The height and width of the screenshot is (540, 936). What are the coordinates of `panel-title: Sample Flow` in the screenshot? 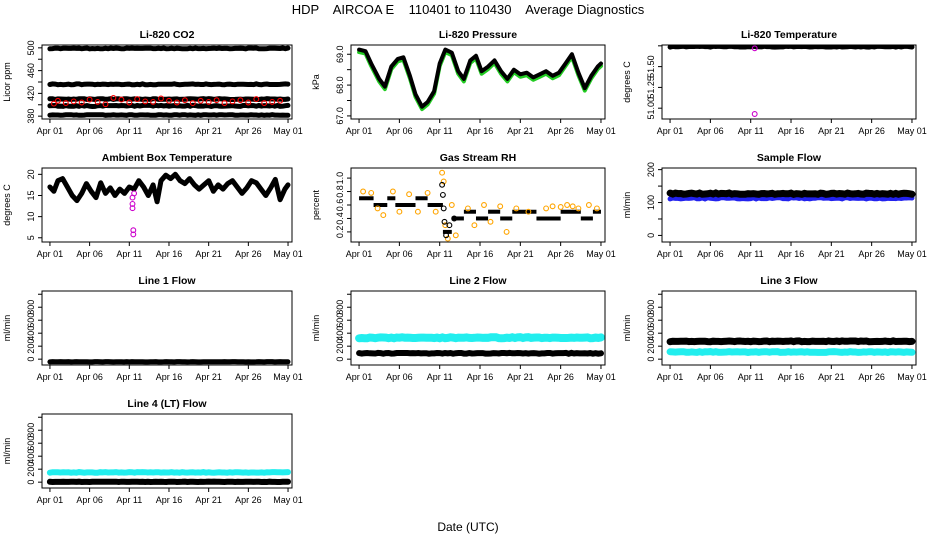 It's located at (789, 158).